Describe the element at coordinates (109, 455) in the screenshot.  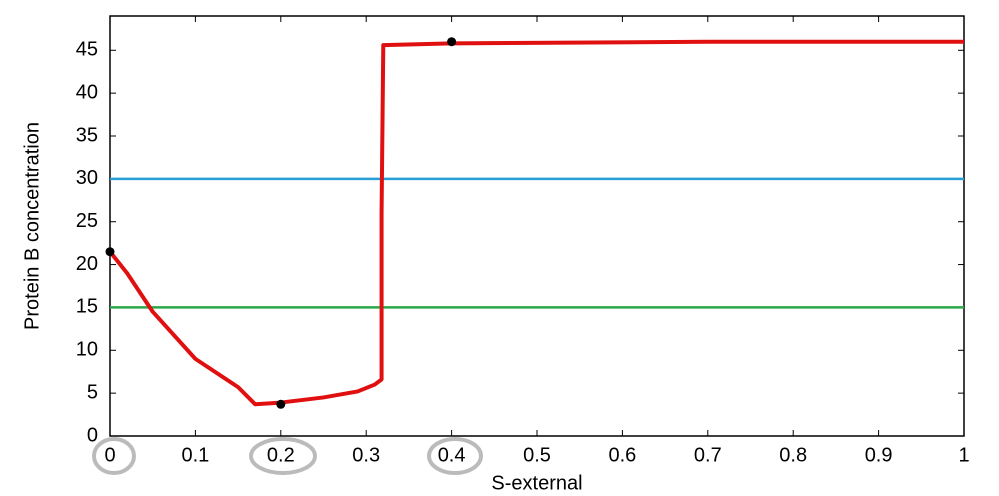
I see `x-tick-label: 0` at that location.